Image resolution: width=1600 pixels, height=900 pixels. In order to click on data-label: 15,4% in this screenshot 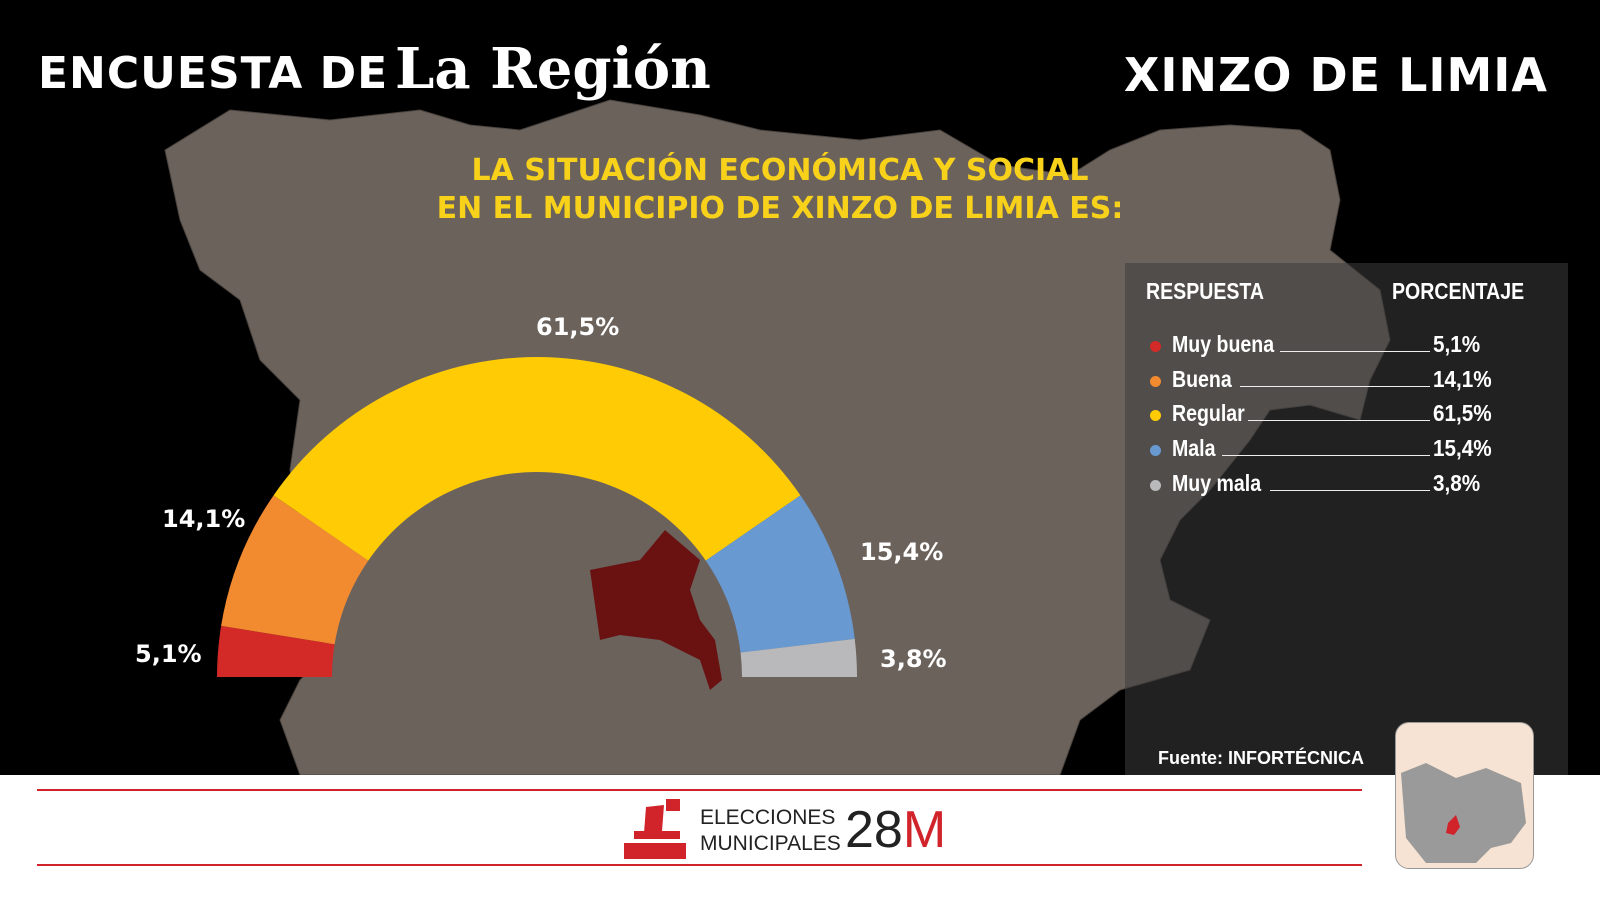, I will do `click(902, 552)`.